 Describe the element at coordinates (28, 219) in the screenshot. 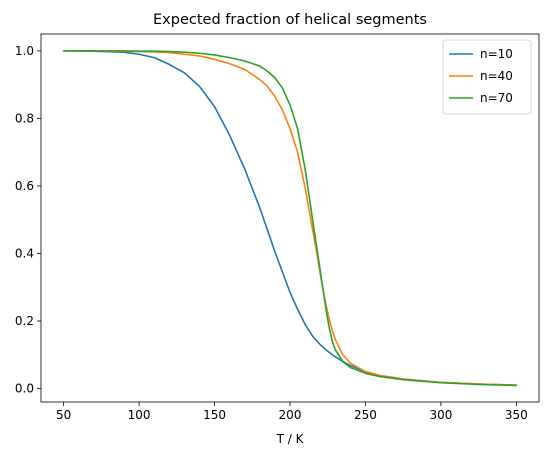

I see `y-axis: 0.0 0.2 0.4 0.6 0.8 1.0` at that location.